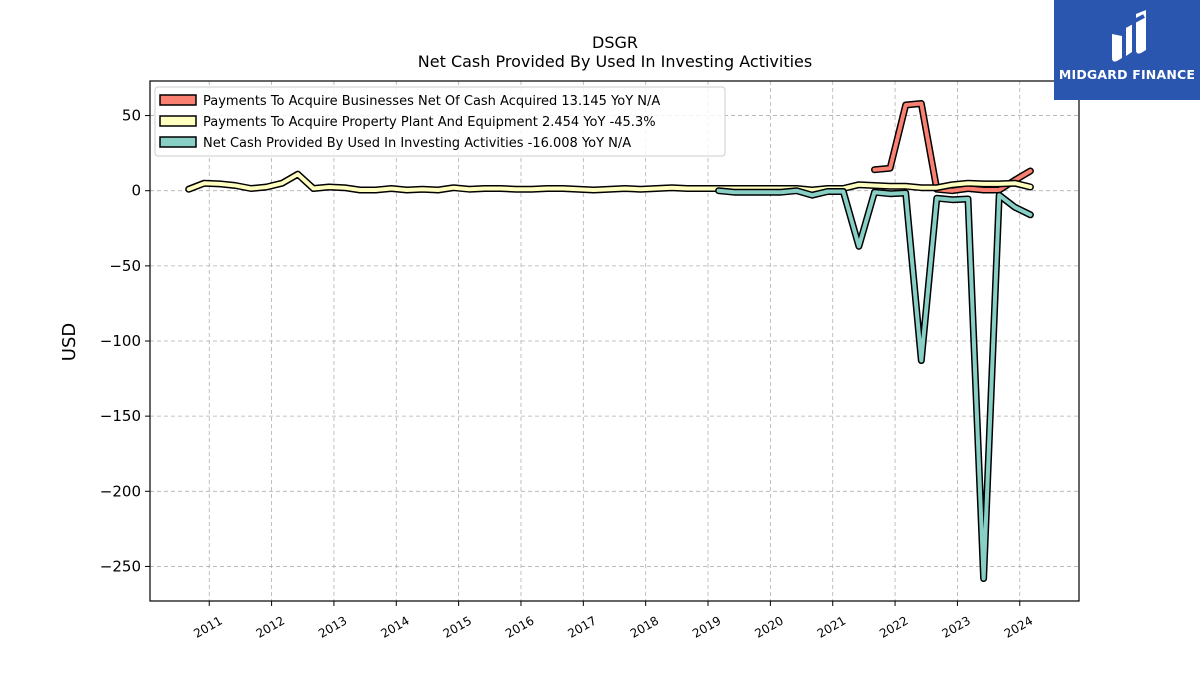 The height and width of the screenshot is (675, 1200). Describe the element at coordinates (893, 626) in the screenshot. I see `x-tick-label: 2022` at that location.